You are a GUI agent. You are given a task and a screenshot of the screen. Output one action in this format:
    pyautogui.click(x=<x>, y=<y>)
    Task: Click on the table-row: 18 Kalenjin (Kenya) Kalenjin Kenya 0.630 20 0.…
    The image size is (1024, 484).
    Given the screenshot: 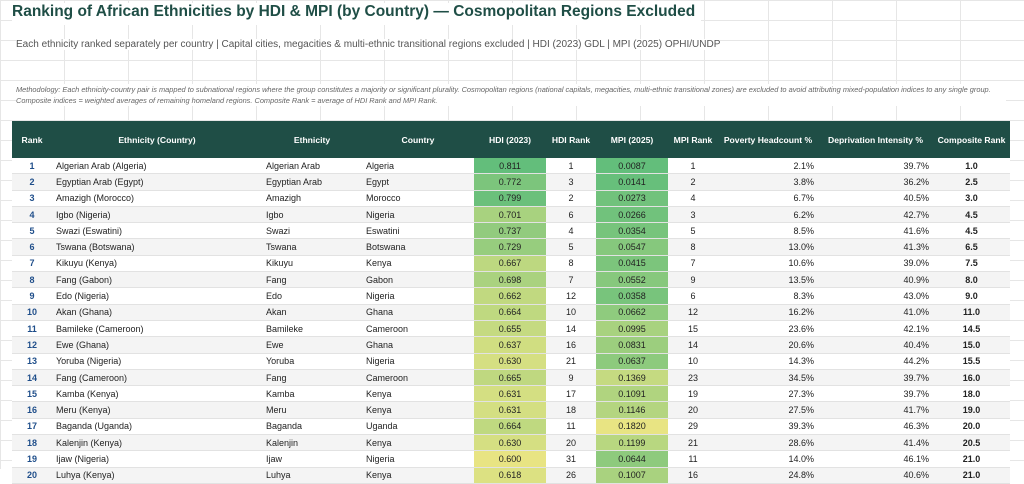 What is the action you would take?
    pyautogui.click(x=511, y=443)
    